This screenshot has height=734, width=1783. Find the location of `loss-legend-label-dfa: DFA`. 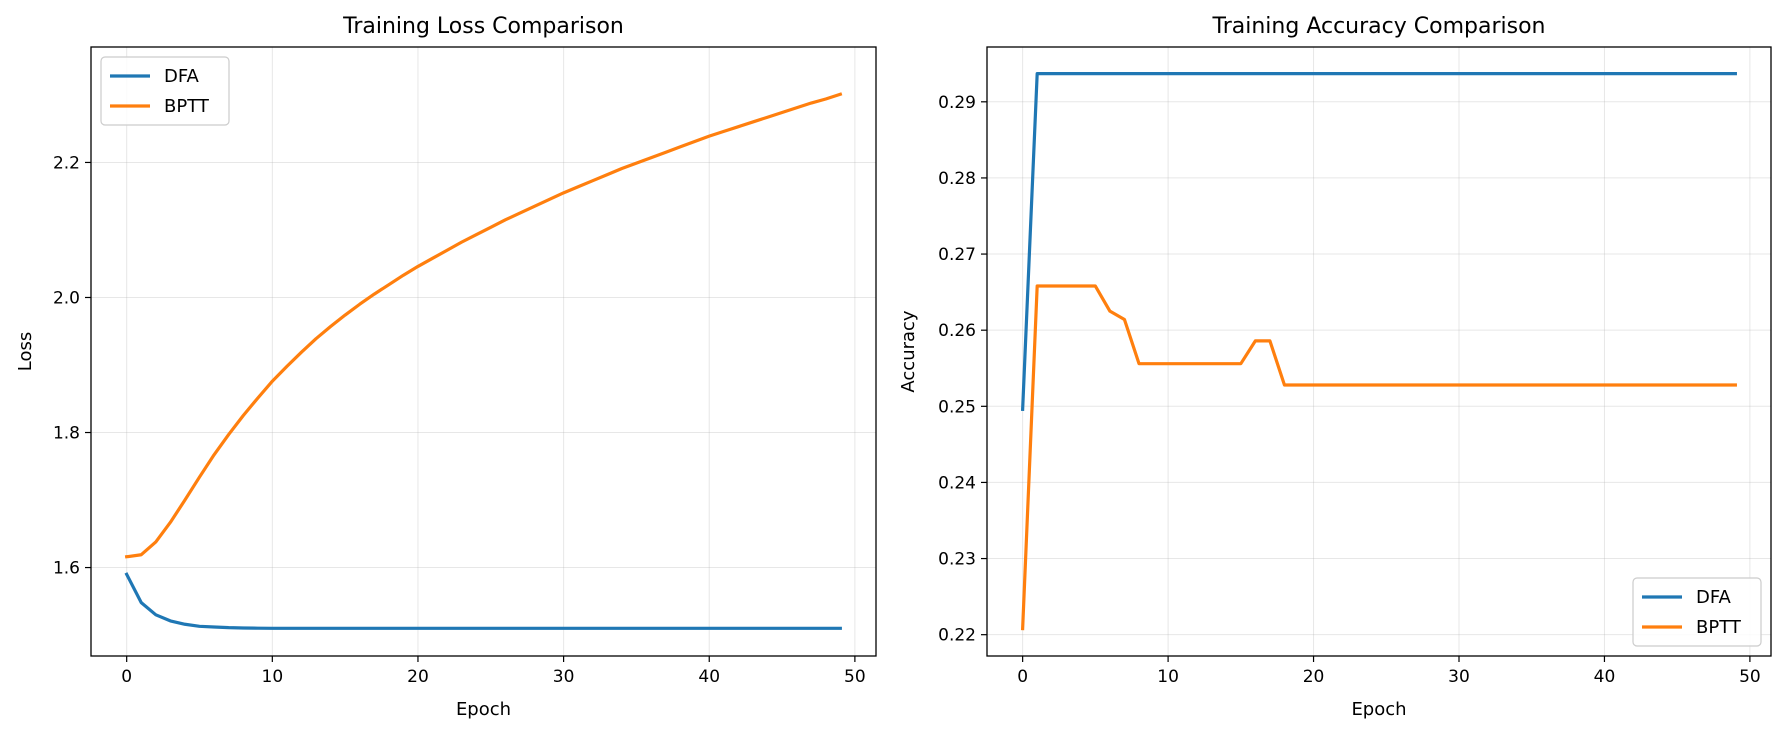

loss-legend-label-dfa: DFA is located at coordinates (182, 76).